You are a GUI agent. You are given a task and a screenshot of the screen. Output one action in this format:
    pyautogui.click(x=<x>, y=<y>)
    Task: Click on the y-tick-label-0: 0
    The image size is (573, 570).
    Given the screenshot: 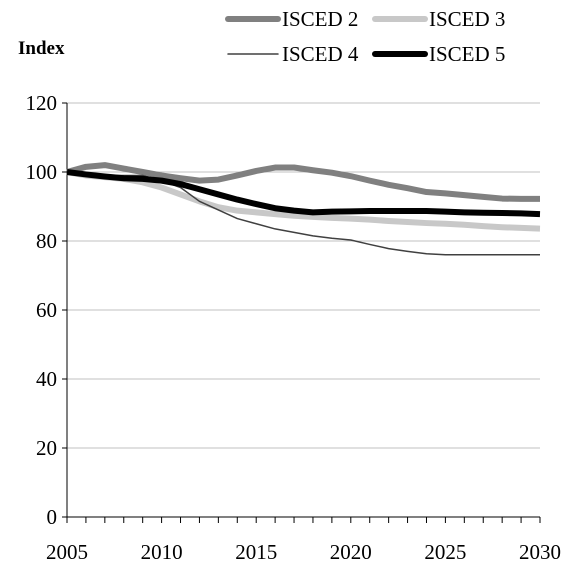 What is the action you would take?
    pyautogui.click(x=52, y=517)
    